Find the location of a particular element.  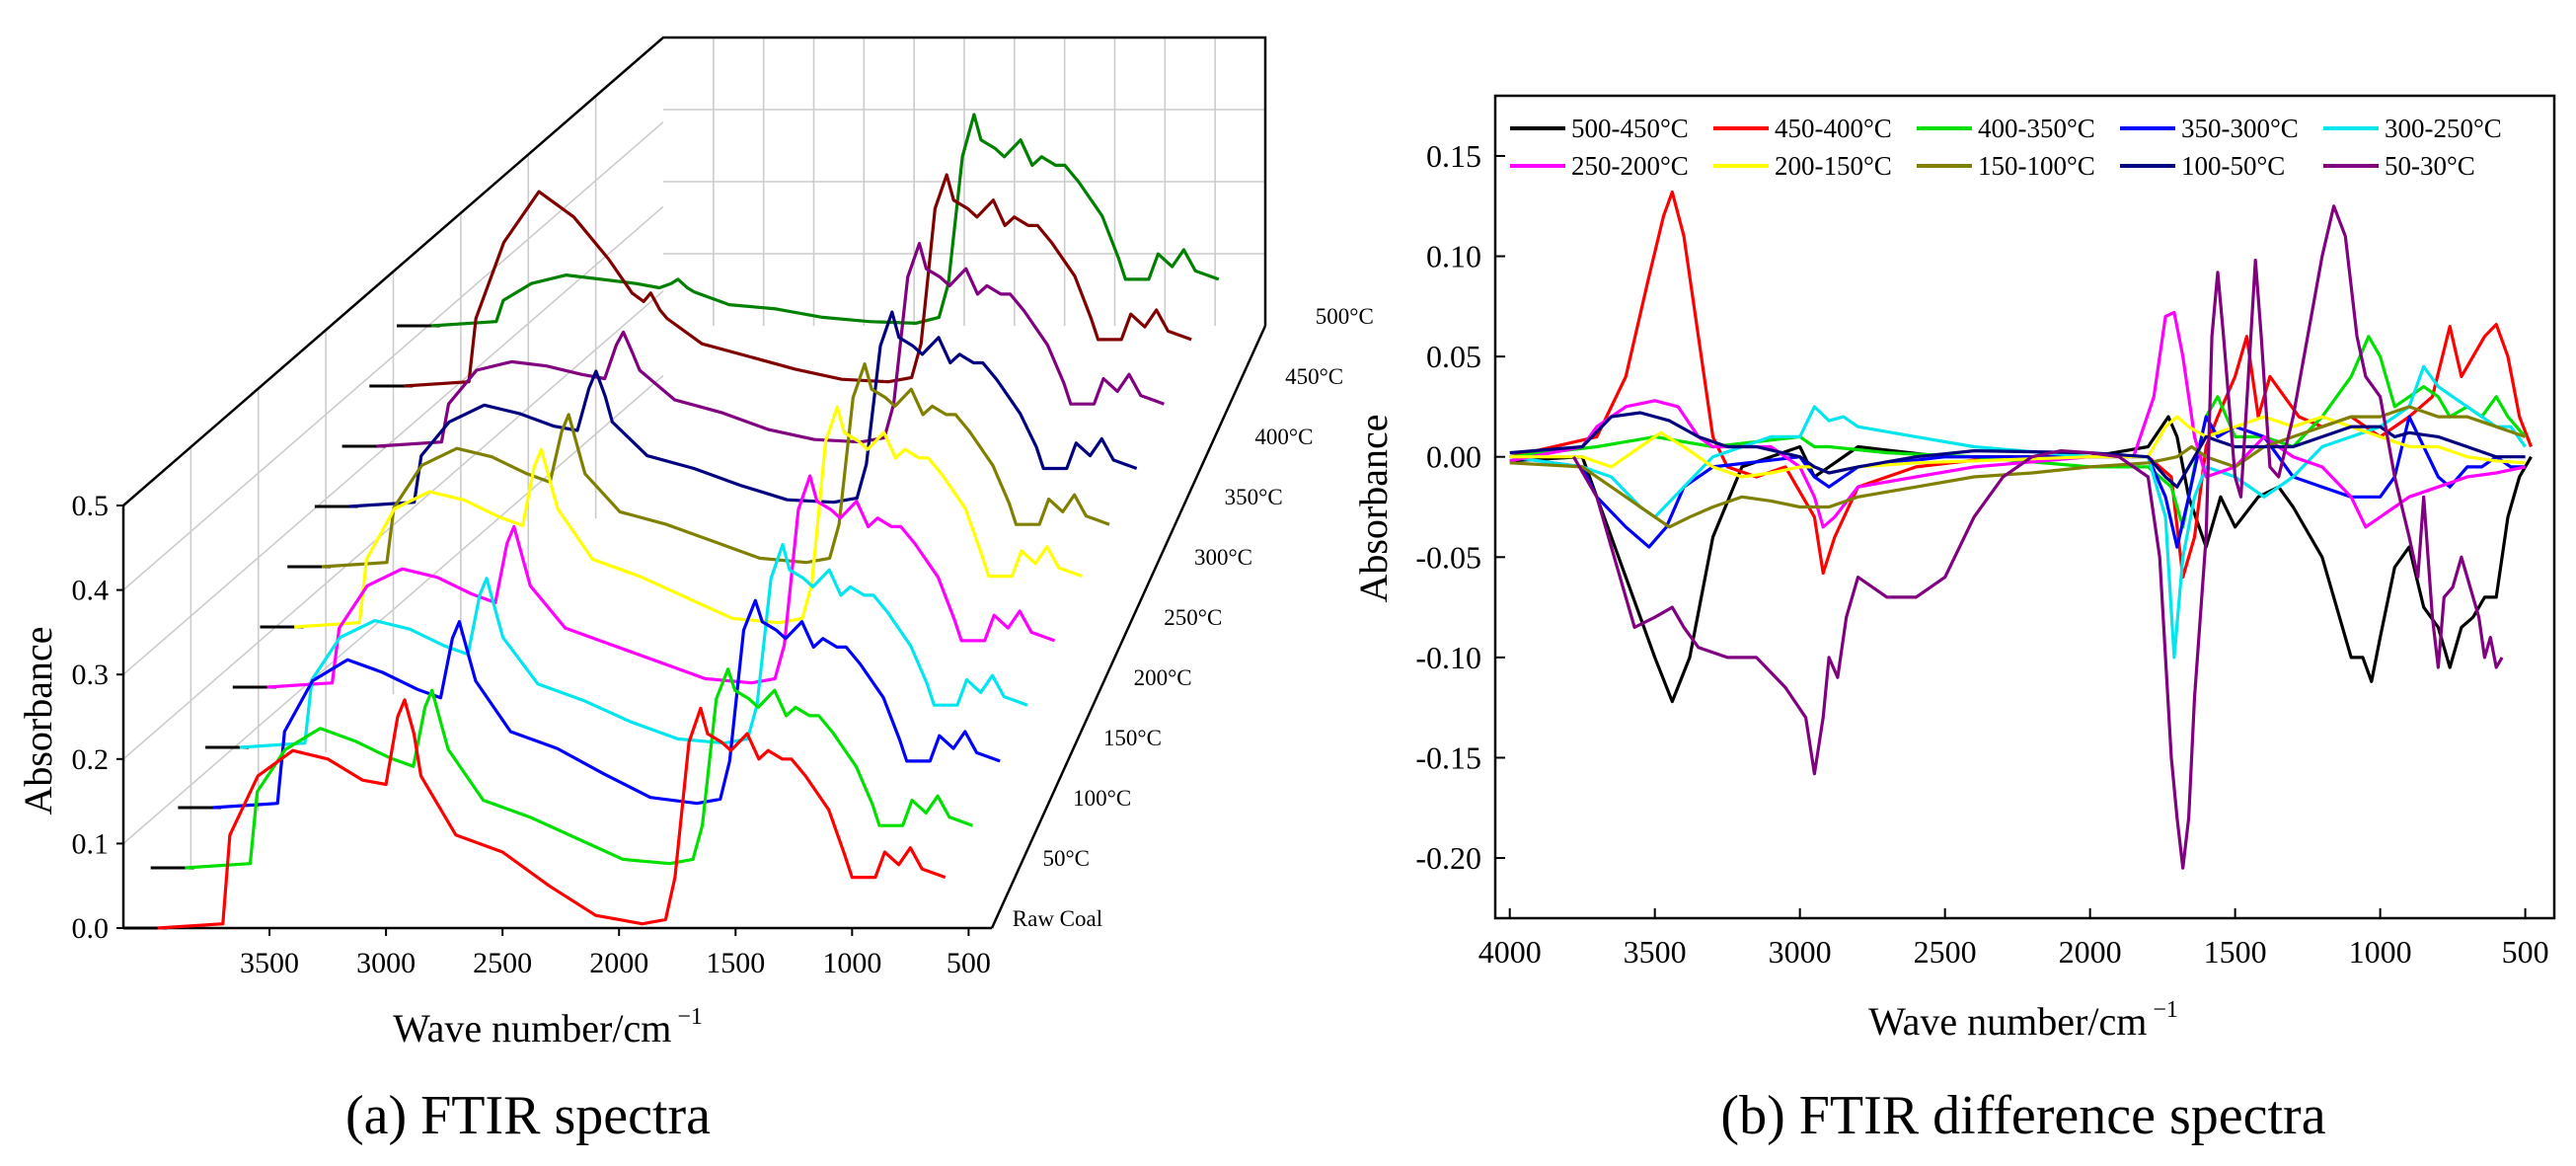

panel-b-y-tick-label: -0.05 is located at coordinates (1448, 557).